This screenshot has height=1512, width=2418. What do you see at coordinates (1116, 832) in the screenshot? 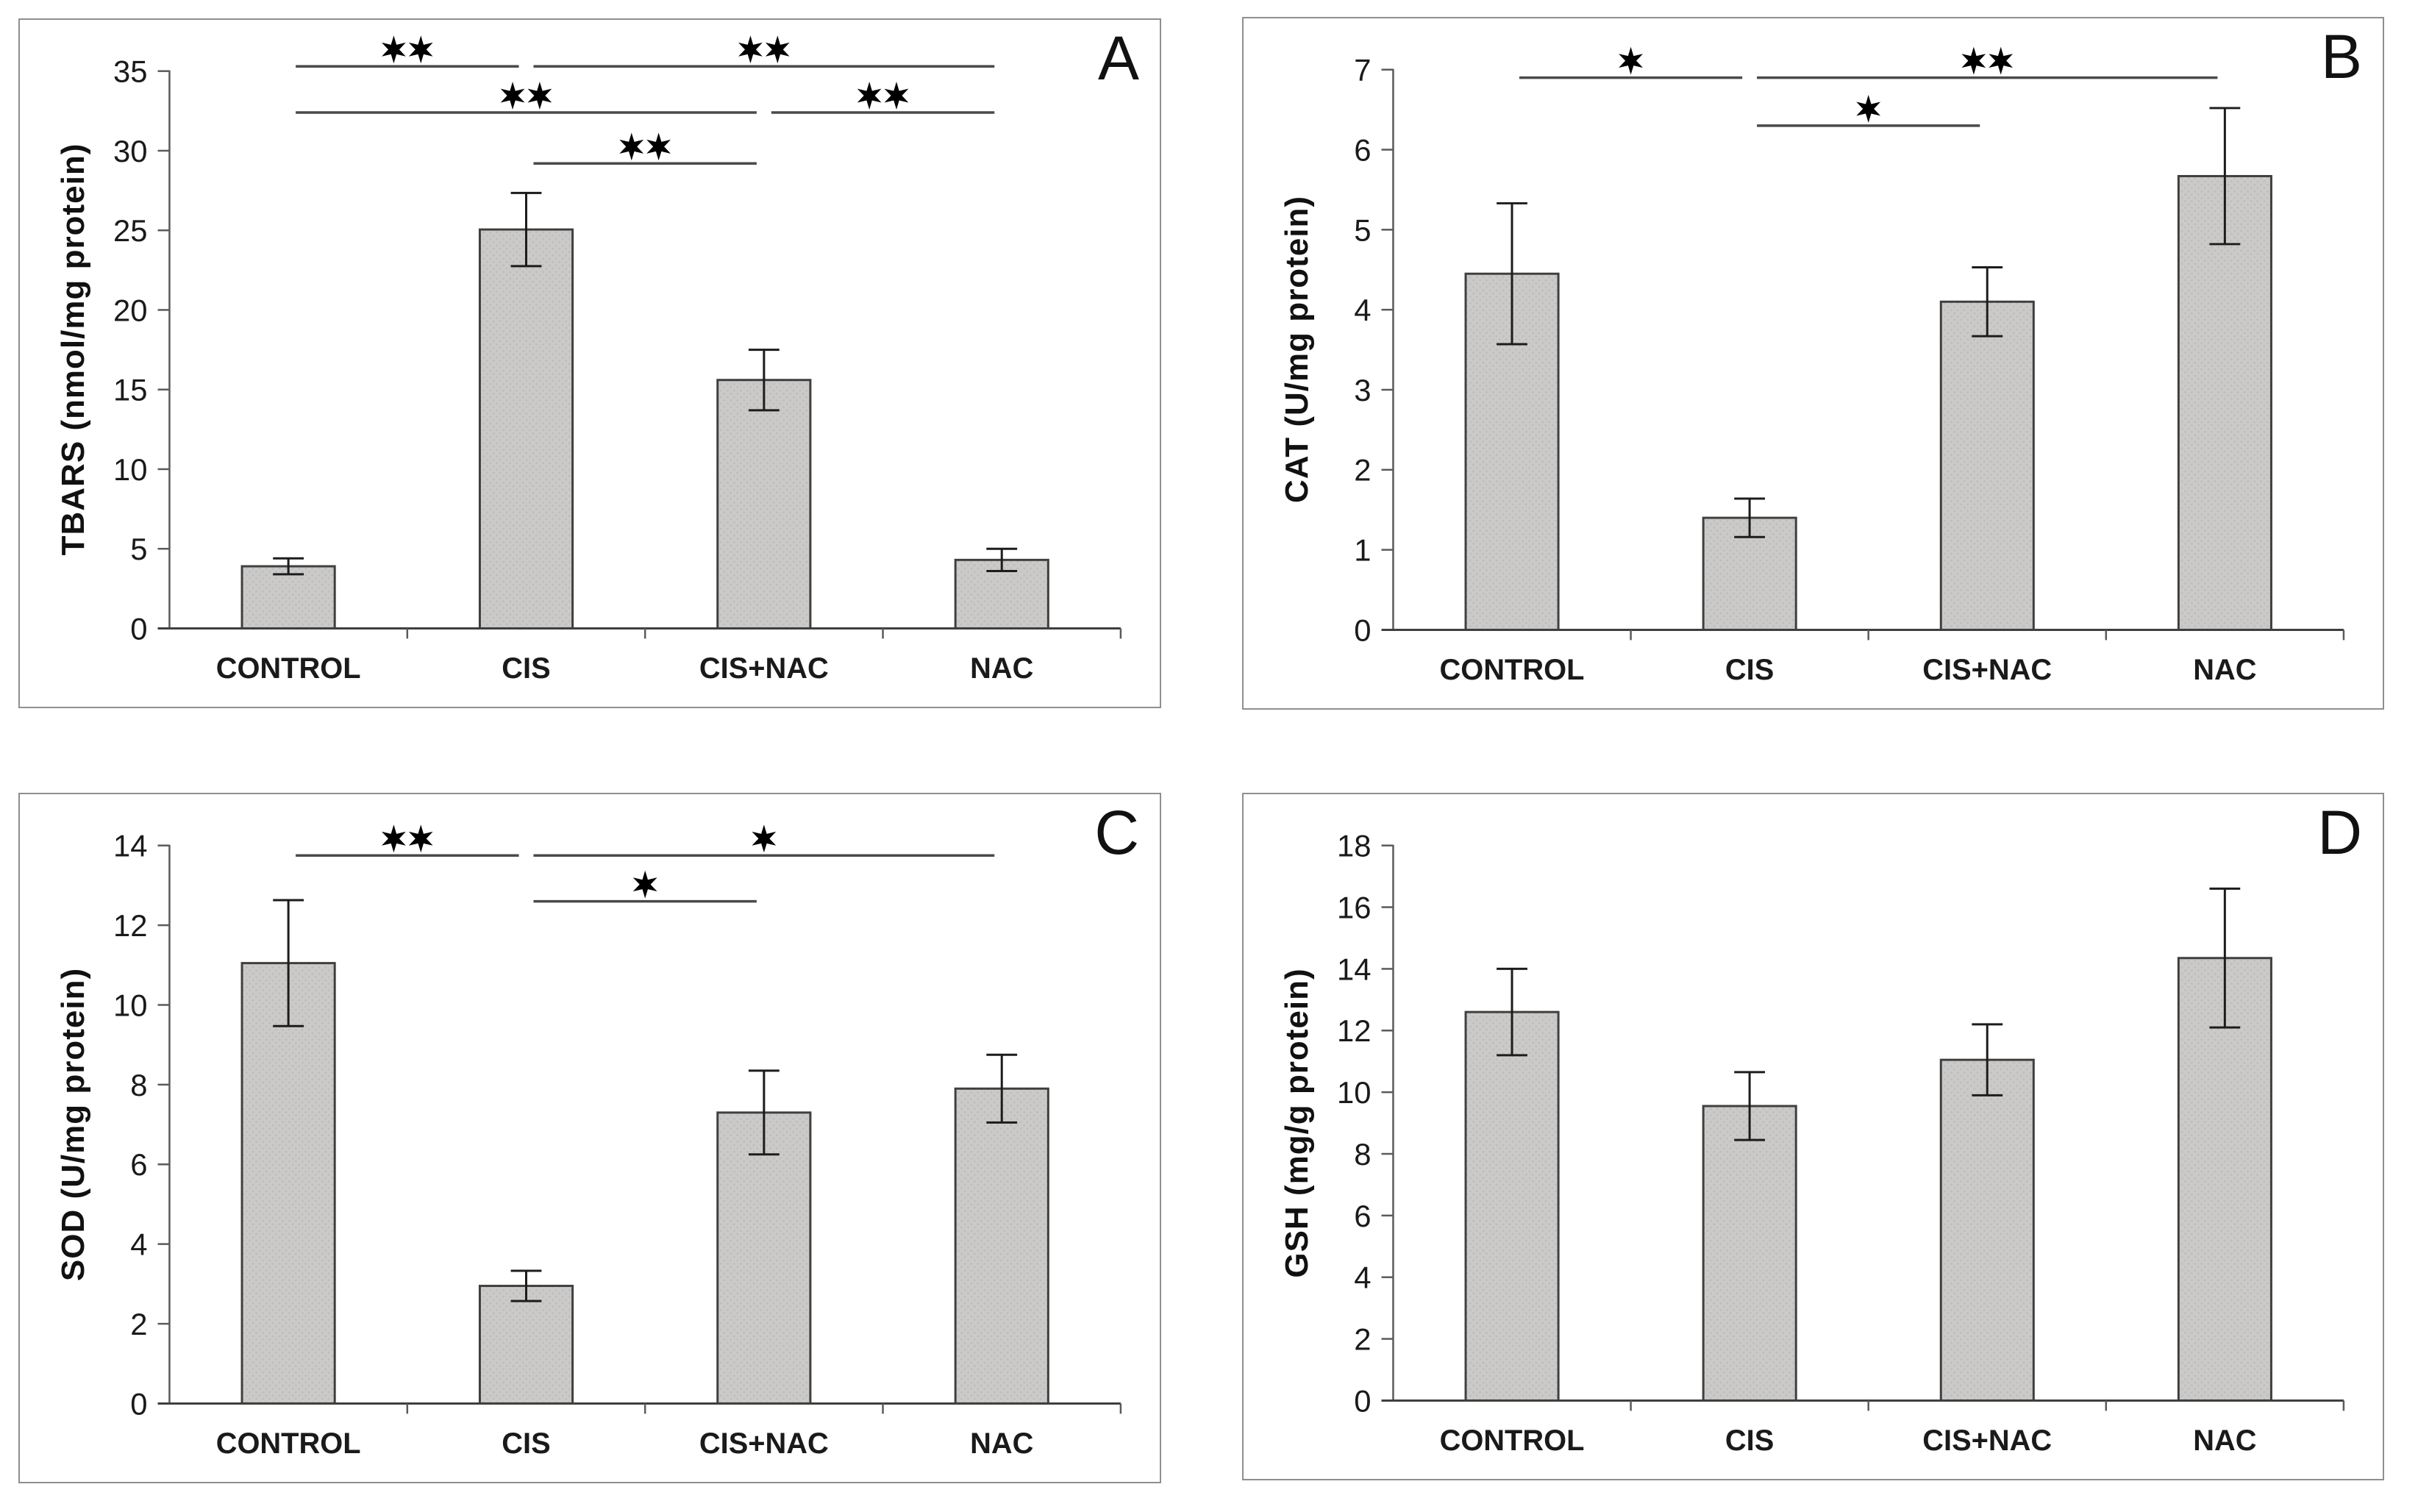
I see `panel-letter-c: C` at bounding box center [1116, 832].